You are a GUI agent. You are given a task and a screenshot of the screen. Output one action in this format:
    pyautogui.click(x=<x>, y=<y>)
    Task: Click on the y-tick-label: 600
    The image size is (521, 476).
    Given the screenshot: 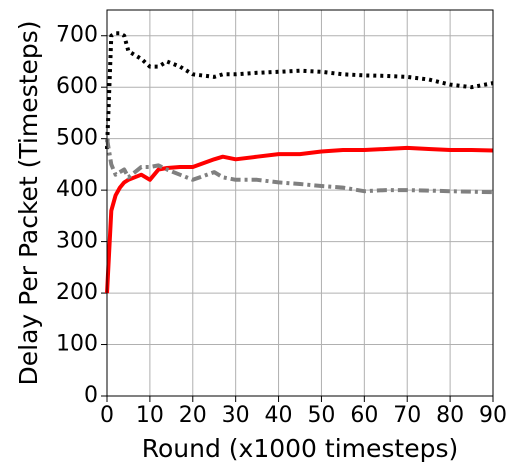 What is the action you would take?
    pyautogui.click(x=77, y=86)
    